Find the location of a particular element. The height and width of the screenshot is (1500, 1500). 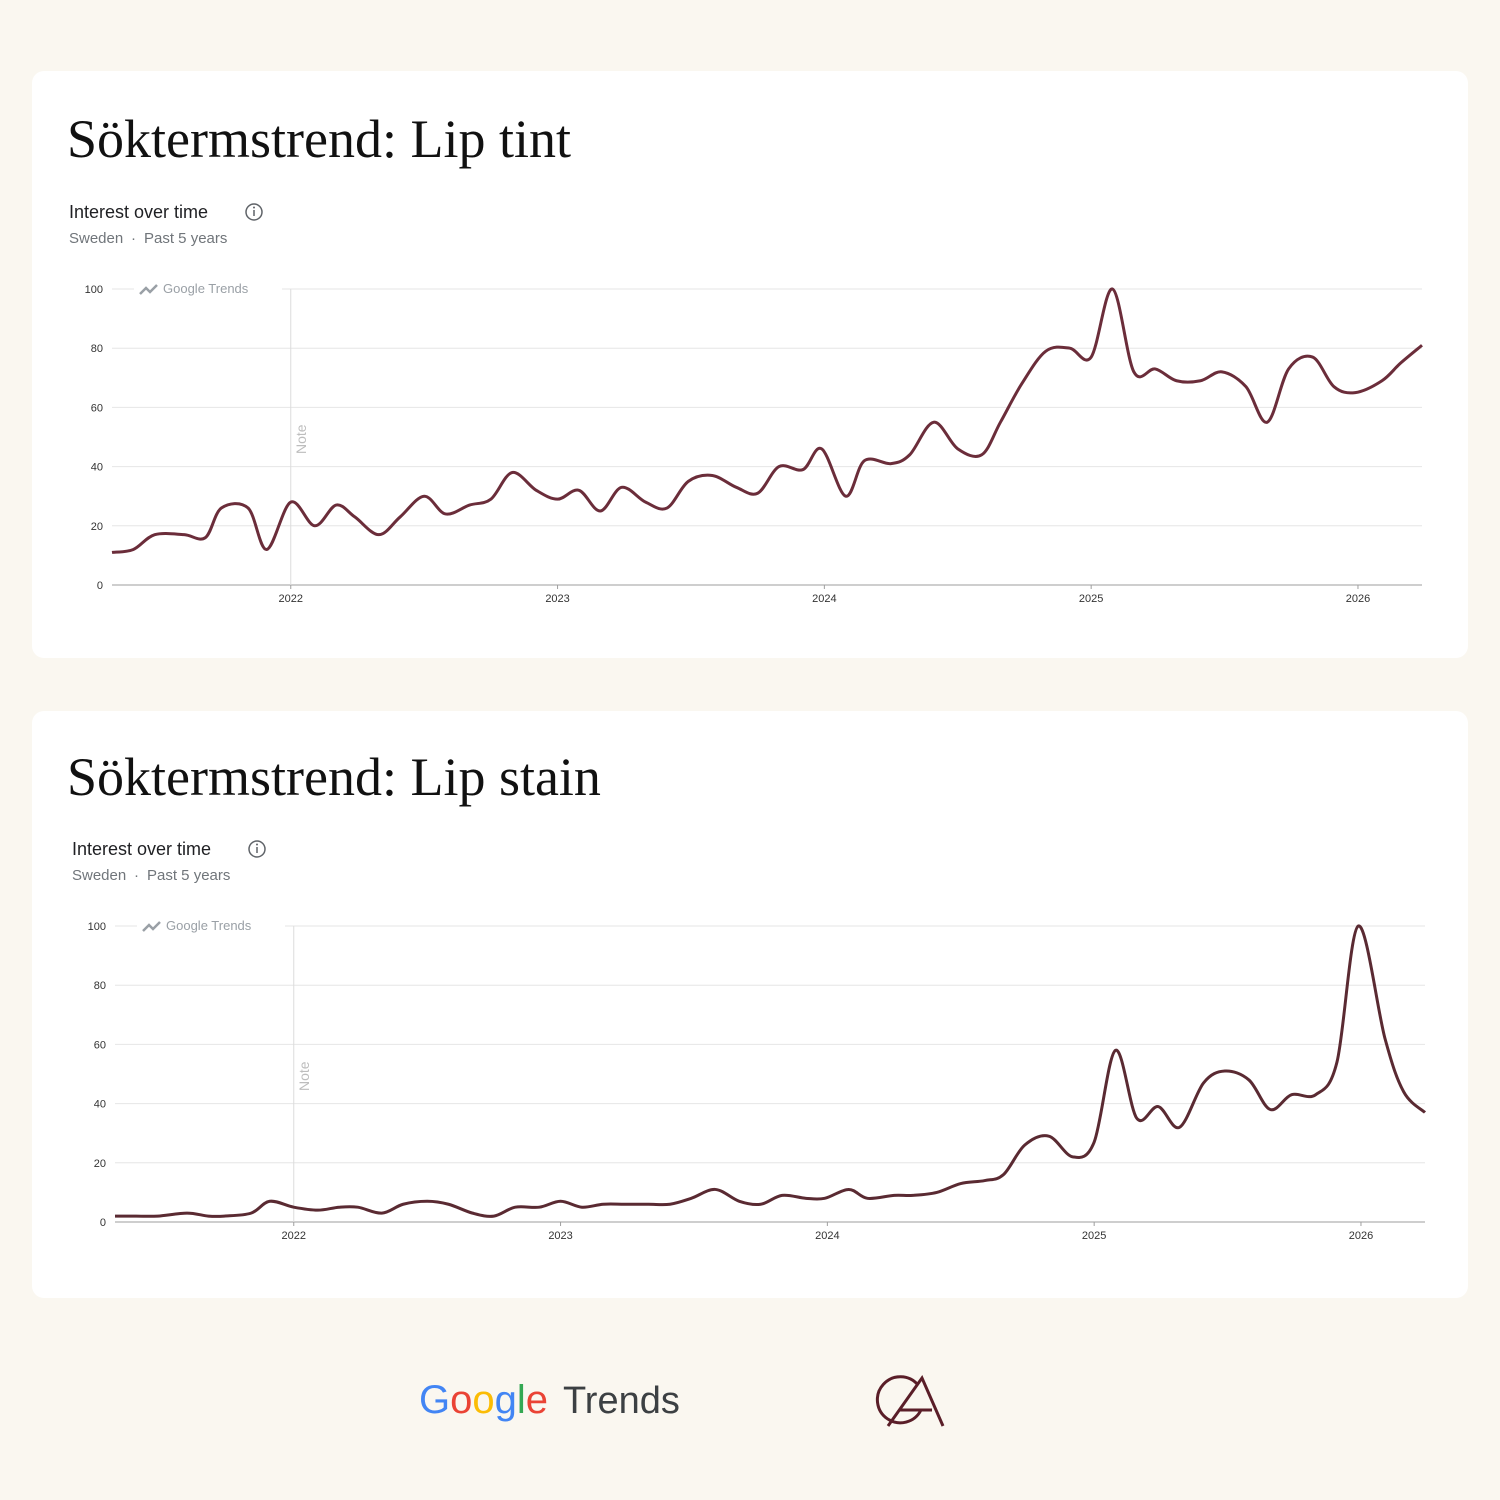

agency-logo is located at coordinates (910, 1400).